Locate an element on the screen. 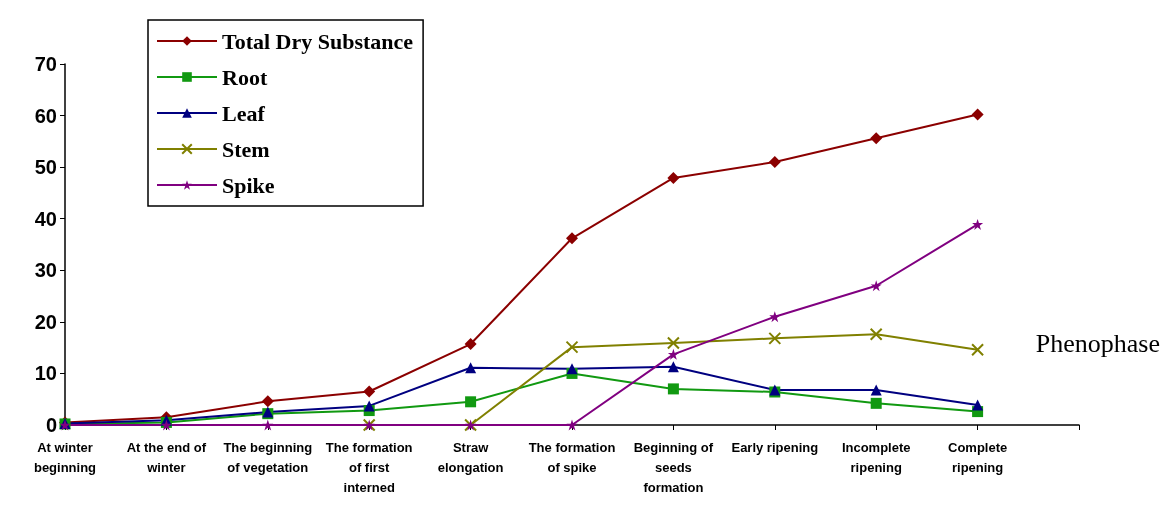  x-tick-label: Beginning of seeds formation is located at coordinates (673, 467).